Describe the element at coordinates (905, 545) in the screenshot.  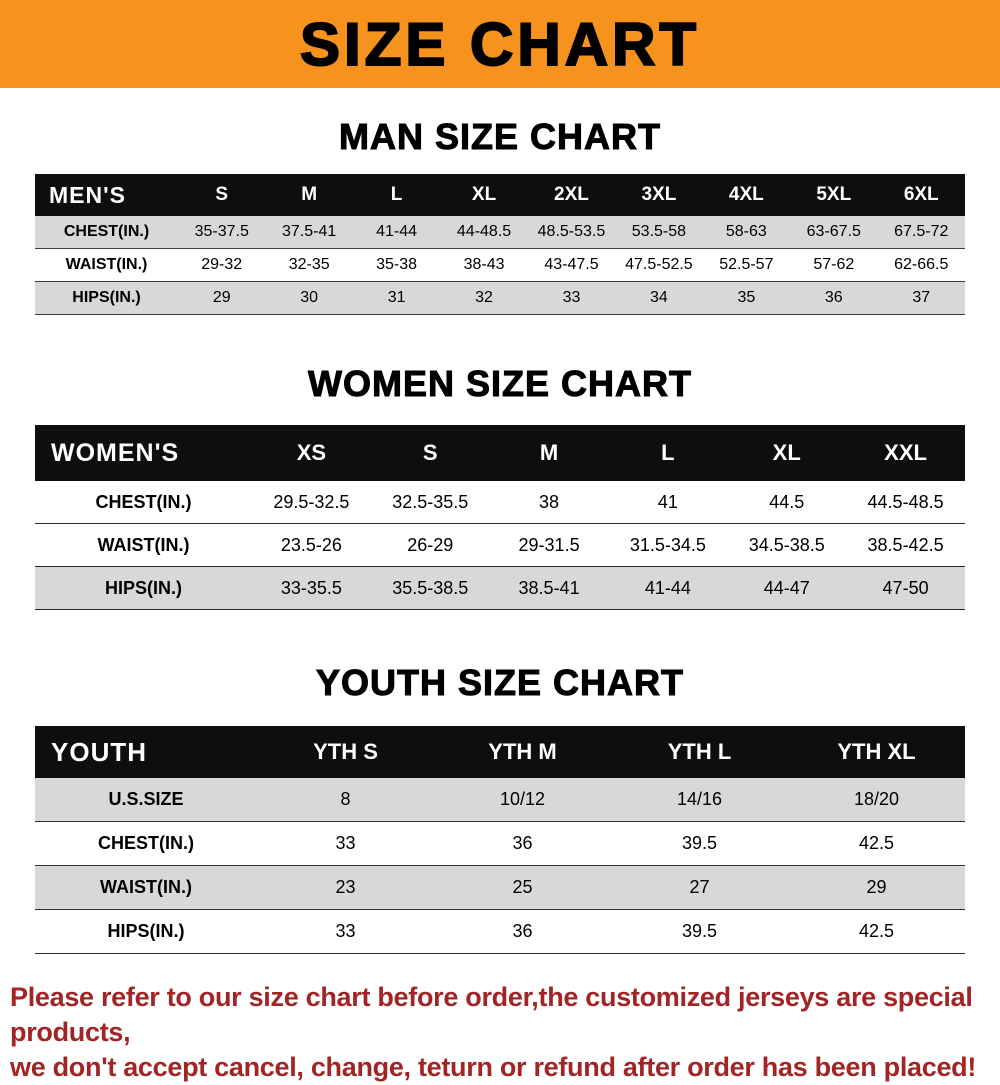
I see `cell: 38.5-42.5` at that location.